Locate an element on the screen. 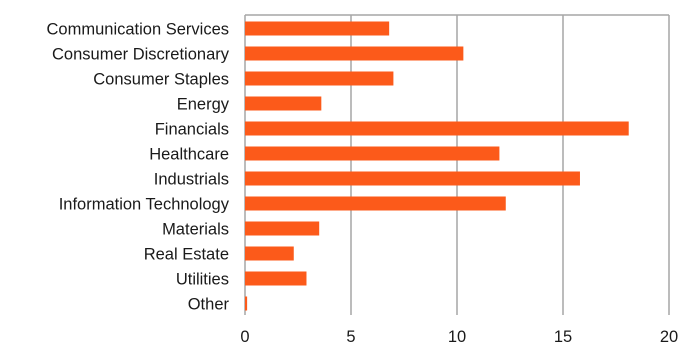 This screenshot has width=681, height=345. x-tick-label: 5 is located at coordinates (350, 336).